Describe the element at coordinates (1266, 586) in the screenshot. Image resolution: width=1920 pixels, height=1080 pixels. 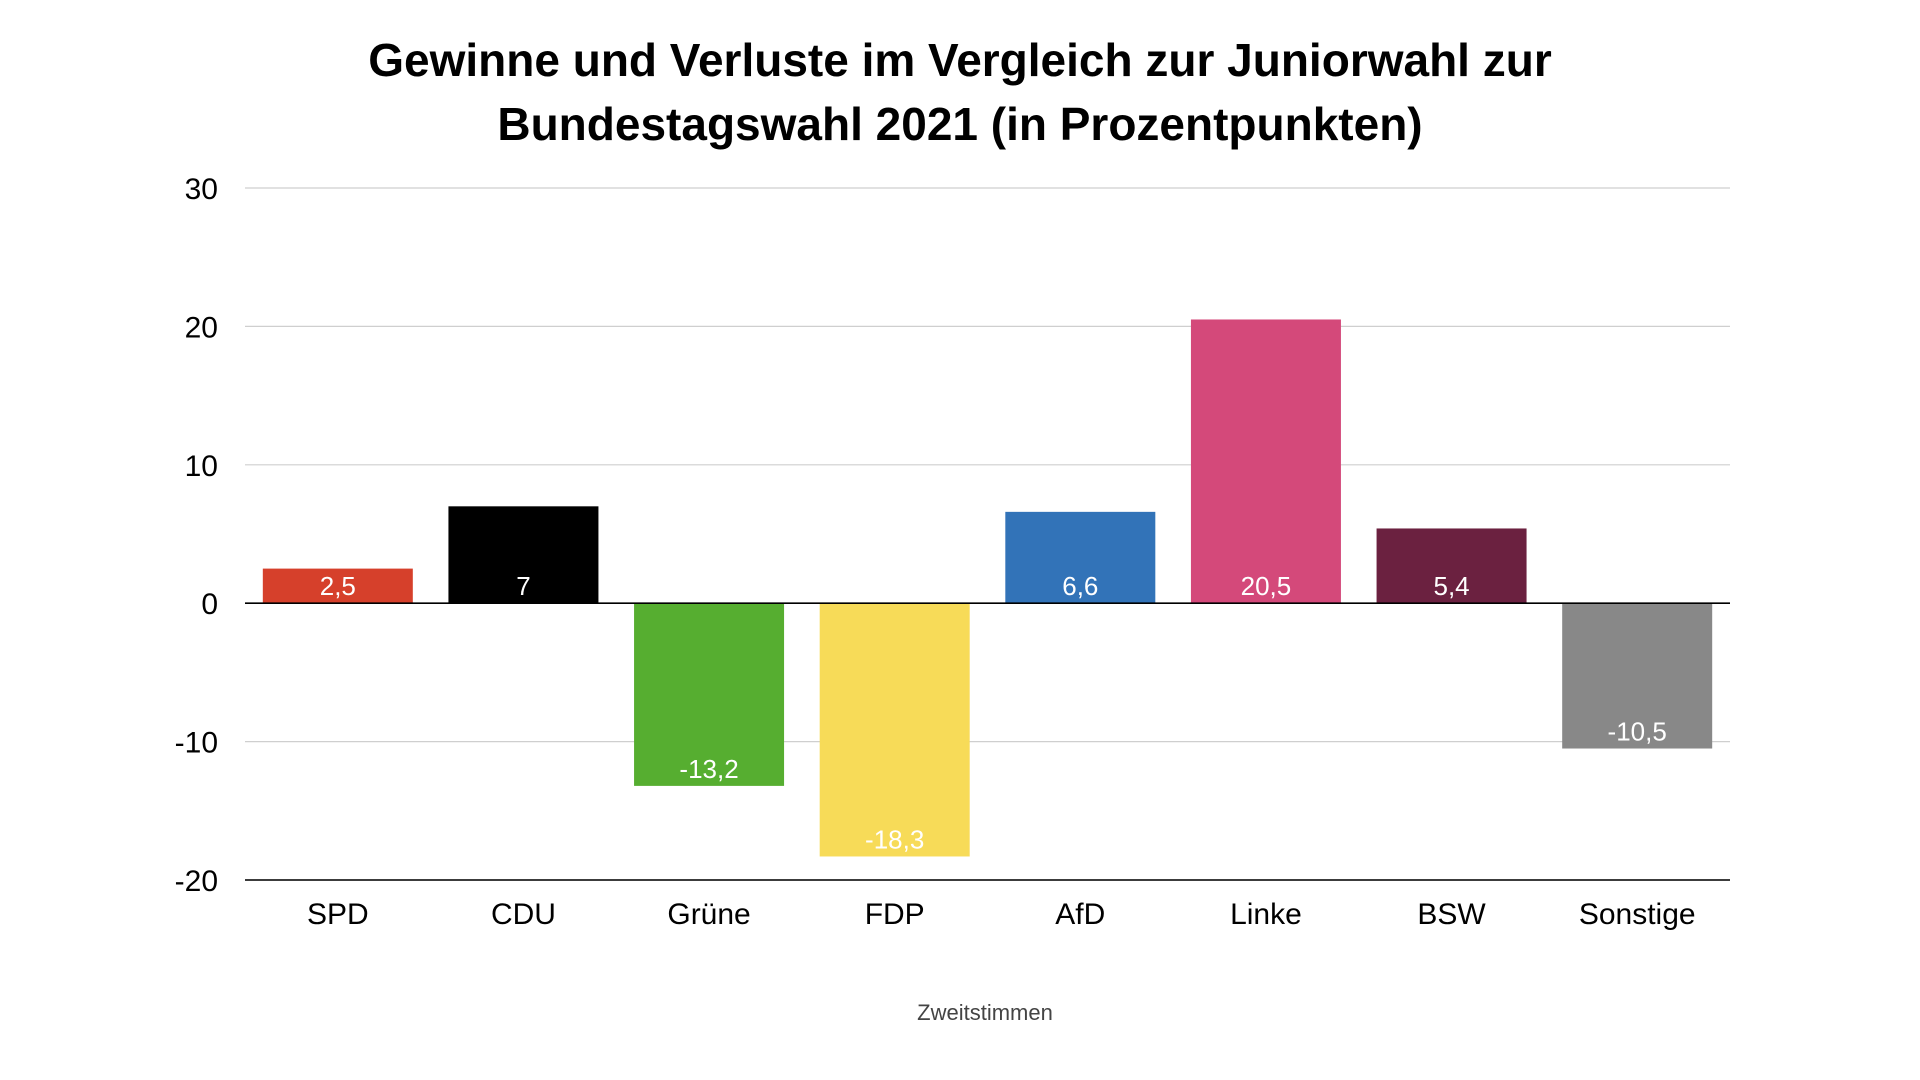
I see `data-label: 20,5` at that location.